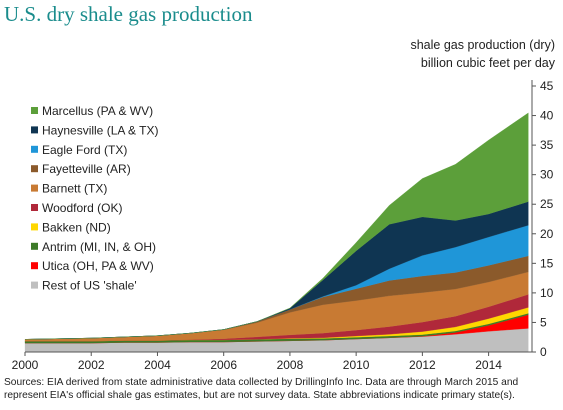 The width and height of the screenshot is (563, 410). I want to click on y-axis-unit-line-1: shale gas production (dry), so click(482, 45).